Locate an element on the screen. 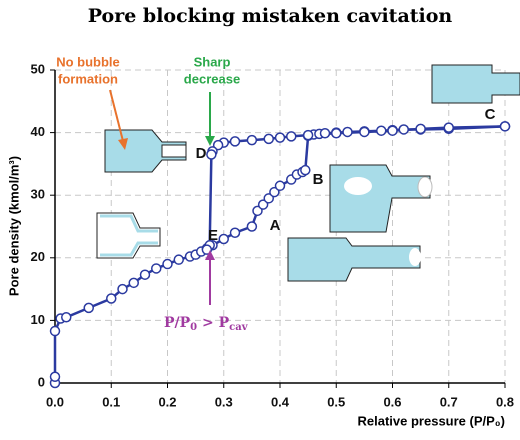 The width and height of the screenshot is (520, 440). y-tick-label: 50 is located at coordinates (38, 68).